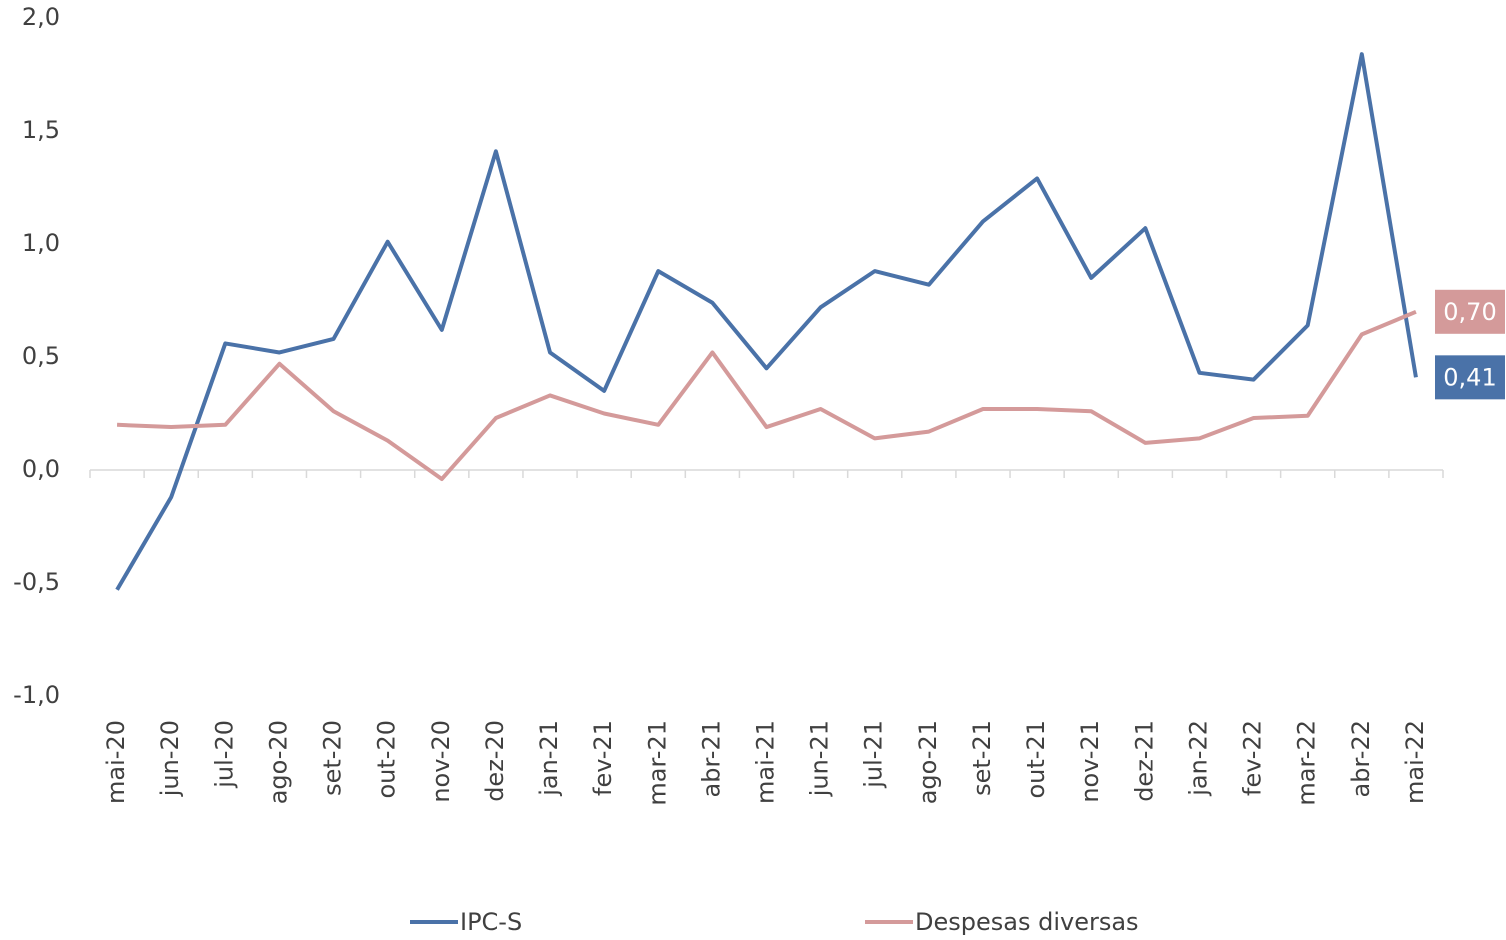  What do you see at coordinates (41, 469) in the screenshot?
I see `y-tick-label: 0,0` at bounding box center [41, 469].